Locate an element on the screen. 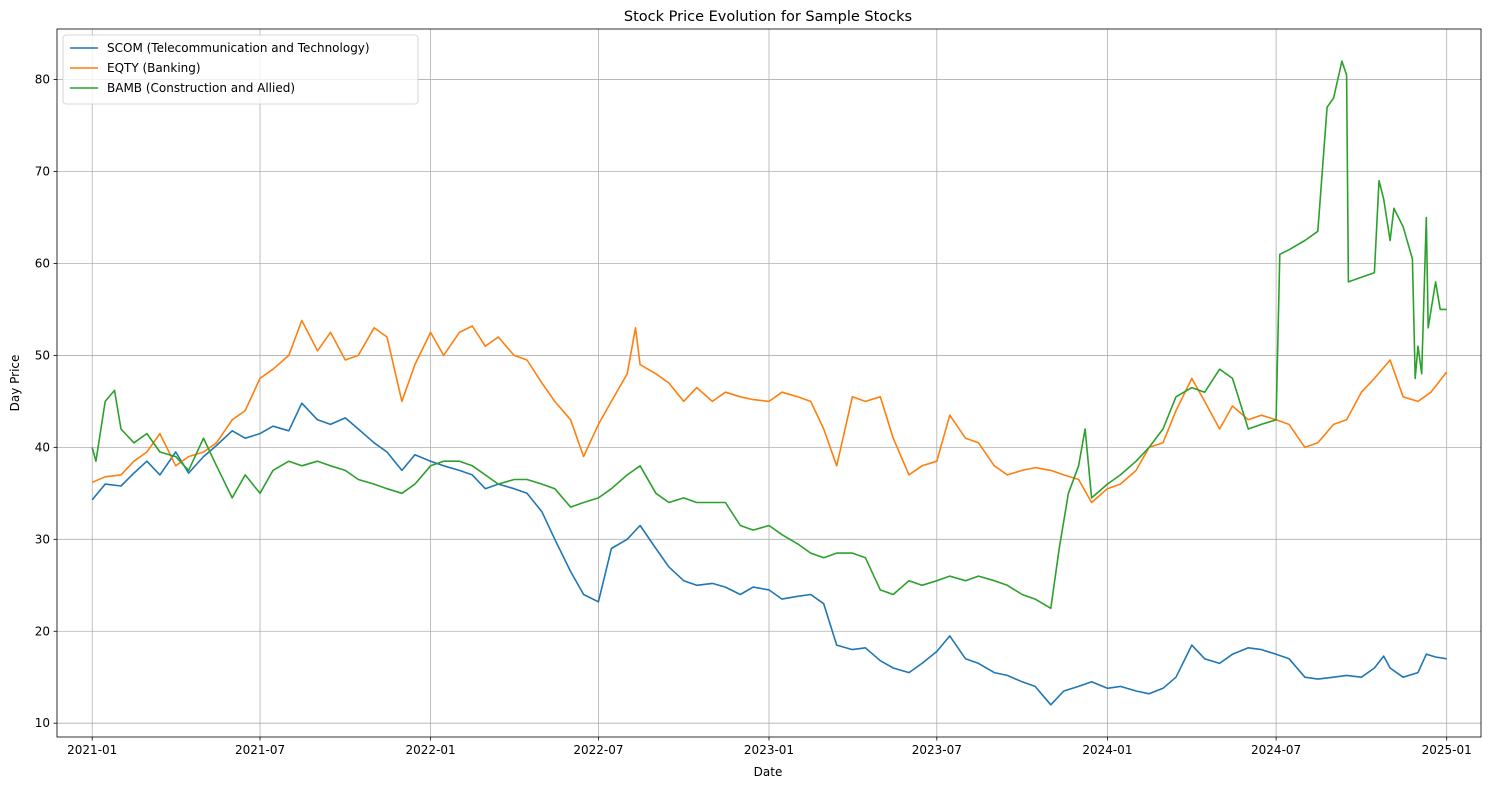 This screenshot has height=790, width=1489. y-tick-label: 20 is located at coordinates (42, 631).